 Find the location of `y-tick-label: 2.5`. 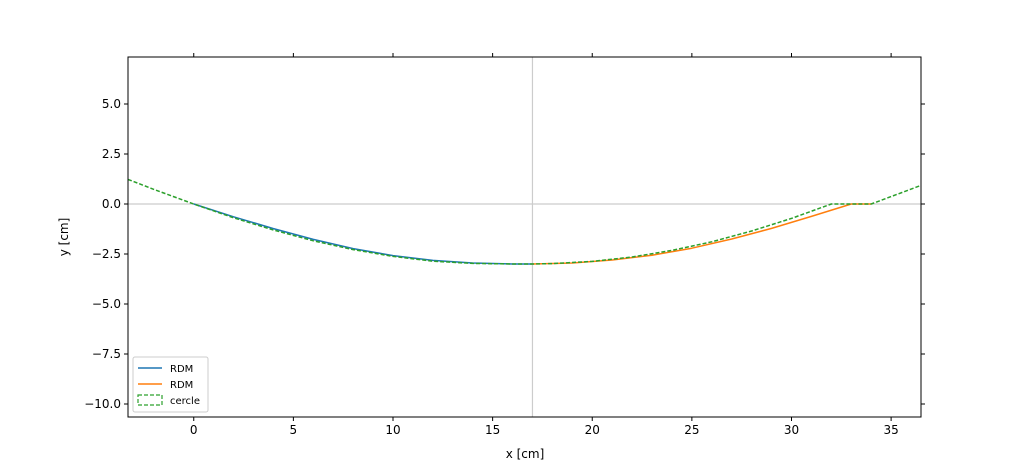

y-tick-label: 2.5 is located at coordinates (111, 154).